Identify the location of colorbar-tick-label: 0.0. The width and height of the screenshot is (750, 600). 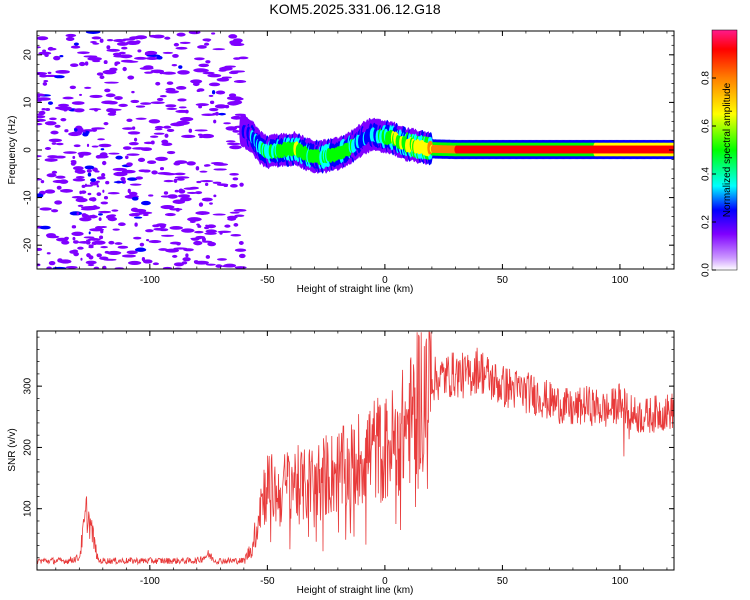
(706, 270).